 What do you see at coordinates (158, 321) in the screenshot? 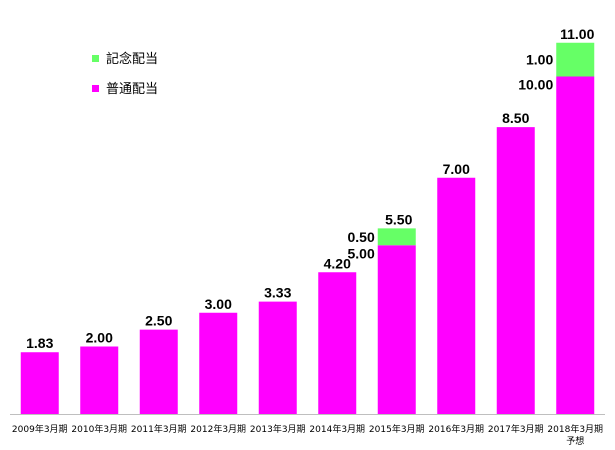
I see `data-label-regular: 2.50` at bounding box center [158, 321].